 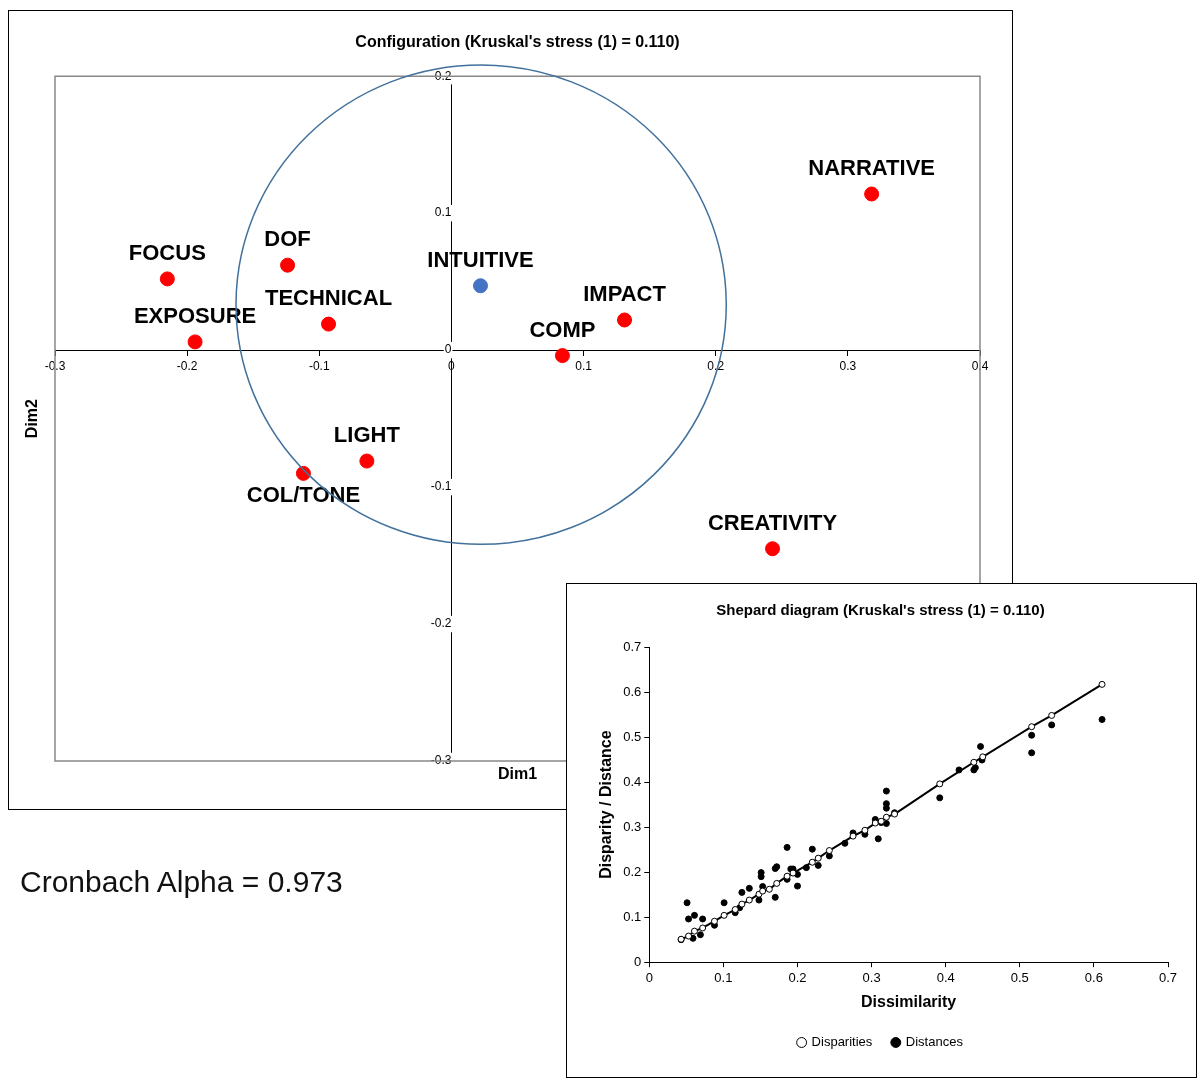 What do you see at coordinates (32, 418) in the screenshot?
I see `y-axis-title: Dim2` at bounding box center [32, 418].